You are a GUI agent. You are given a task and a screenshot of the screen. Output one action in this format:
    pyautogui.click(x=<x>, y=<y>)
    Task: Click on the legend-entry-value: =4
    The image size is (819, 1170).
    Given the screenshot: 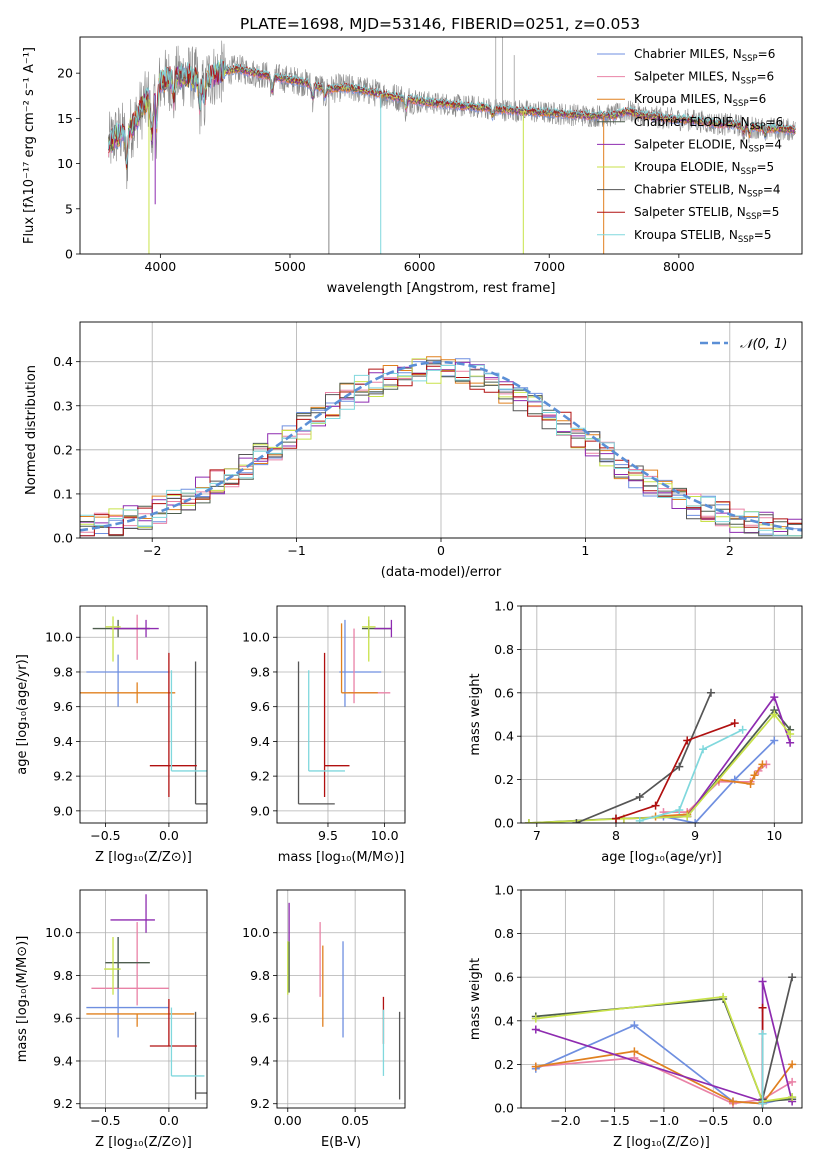 What is the action you would take?
    pyautogui.click(x=772, y=190)
    